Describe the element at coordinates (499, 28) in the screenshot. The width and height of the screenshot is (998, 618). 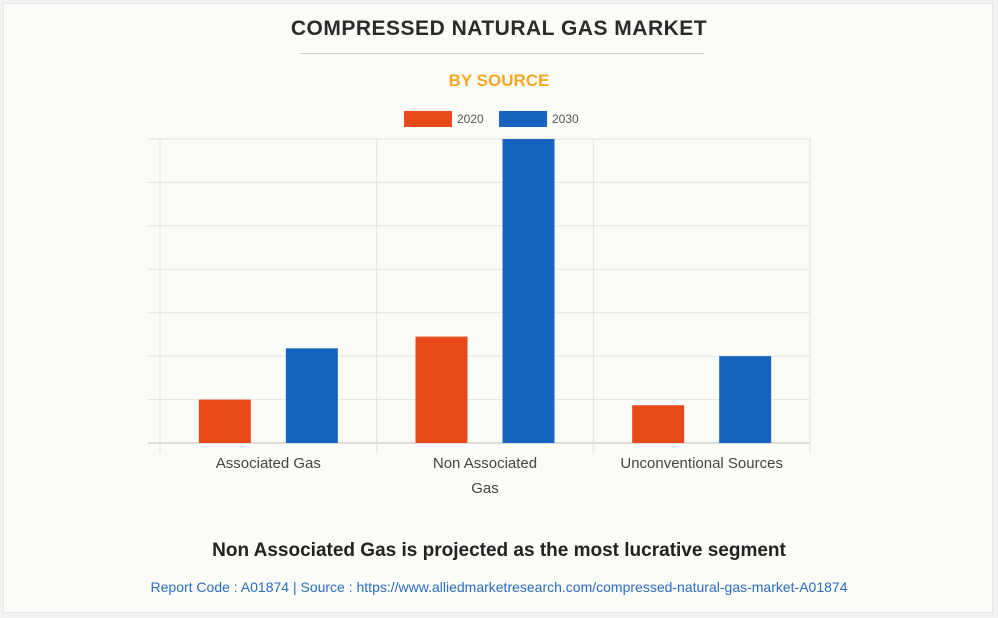
I see `chart-title: COMPRESSED NATURAL GAS MARKET` at that location.